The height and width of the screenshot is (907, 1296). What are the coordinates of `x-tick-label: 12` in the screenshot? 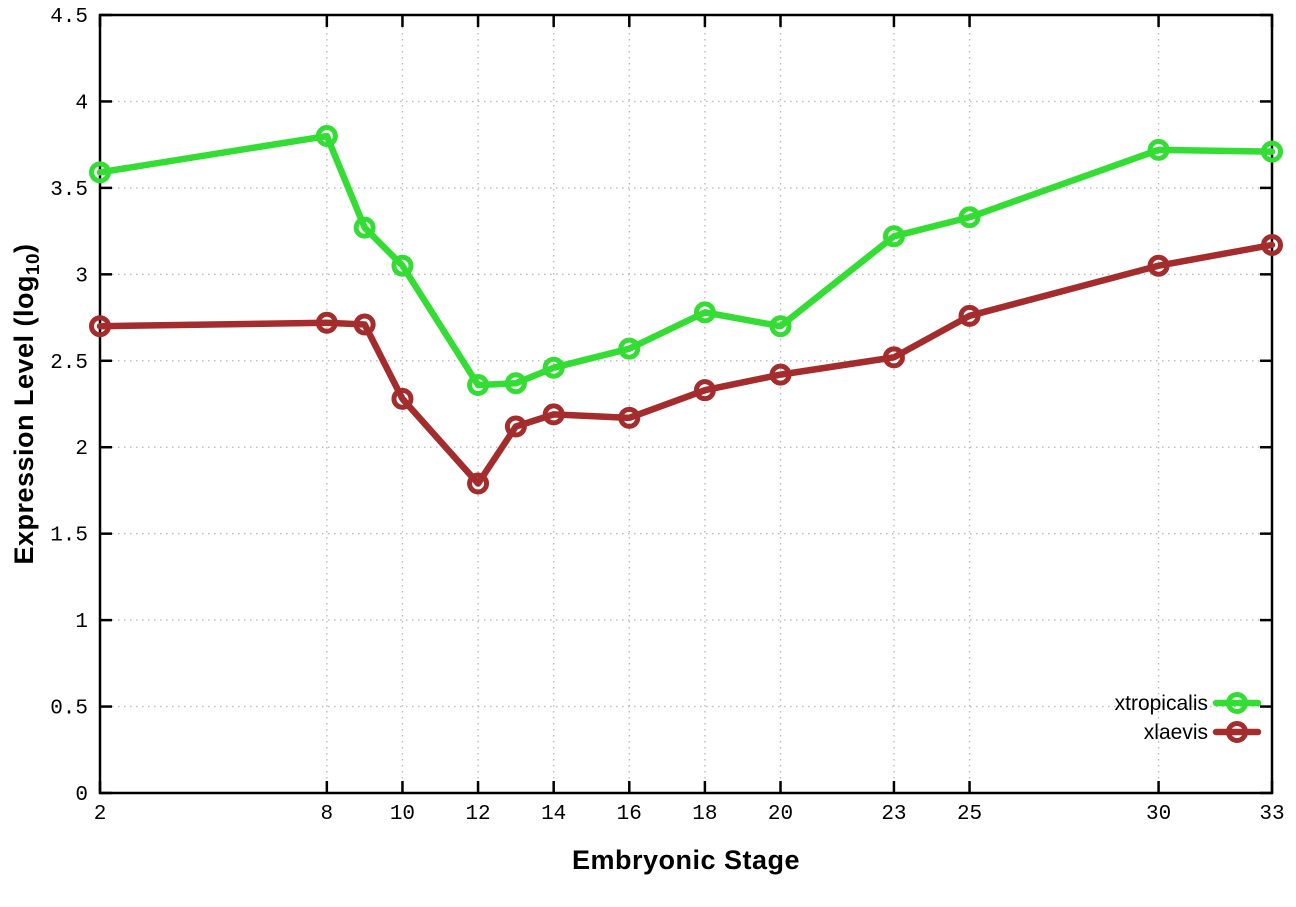 It's located at (477, 814).